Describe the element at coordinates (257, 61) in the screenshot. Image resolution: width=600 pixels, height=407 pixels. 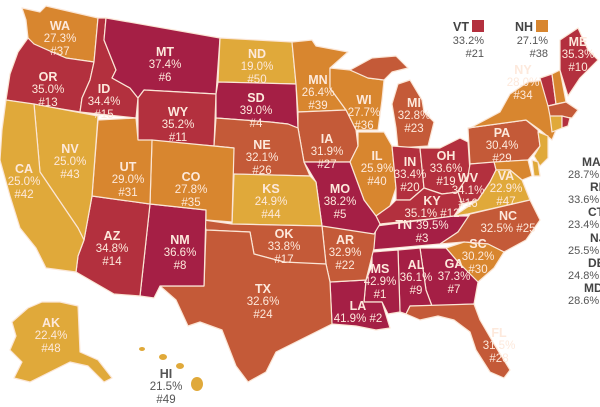
I see `state-nd` at that location.